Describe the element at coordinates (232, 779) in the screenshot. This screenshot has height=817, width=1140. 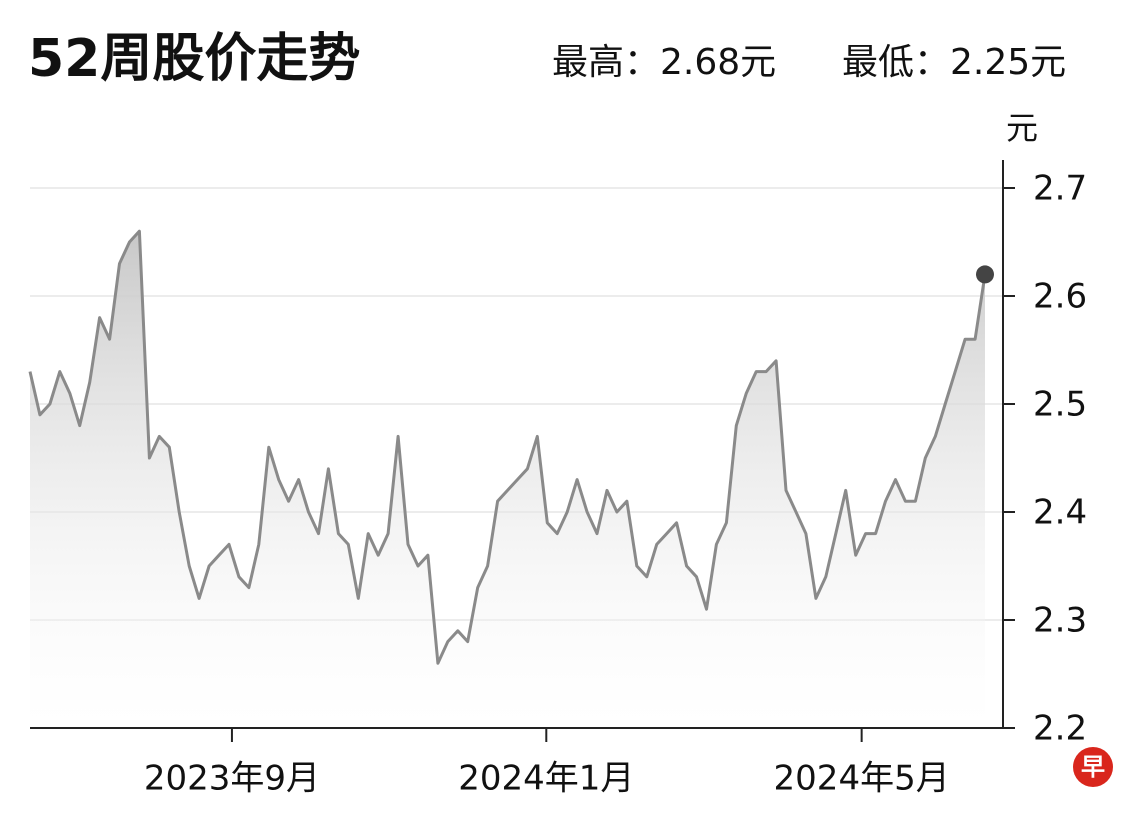
I see `x-tick-label: 2023年9月` at that location.